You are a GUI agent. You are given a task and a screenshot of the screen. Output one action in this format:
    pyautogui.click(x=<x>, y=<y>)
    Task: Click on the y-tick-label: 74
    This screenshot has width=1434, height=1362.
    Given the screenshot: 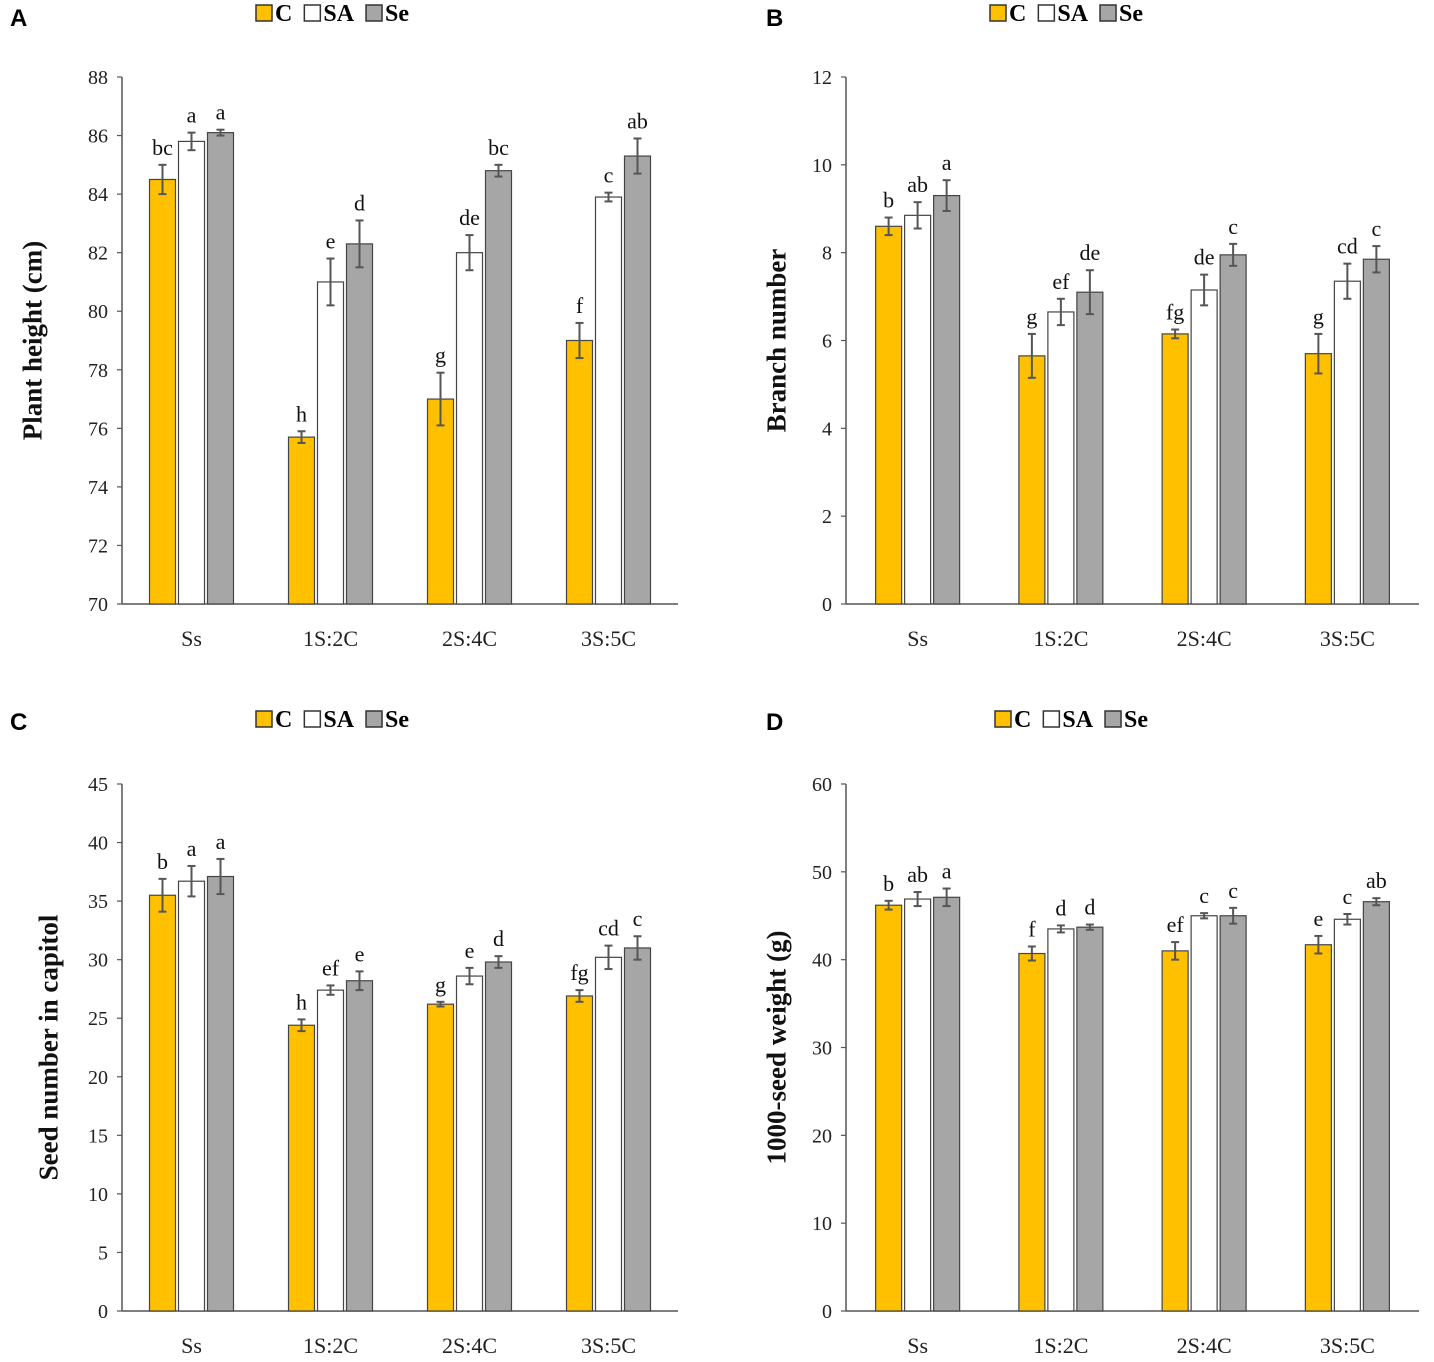 What is the action you would take?
    pyautogui.click(x=98, y=488)
    